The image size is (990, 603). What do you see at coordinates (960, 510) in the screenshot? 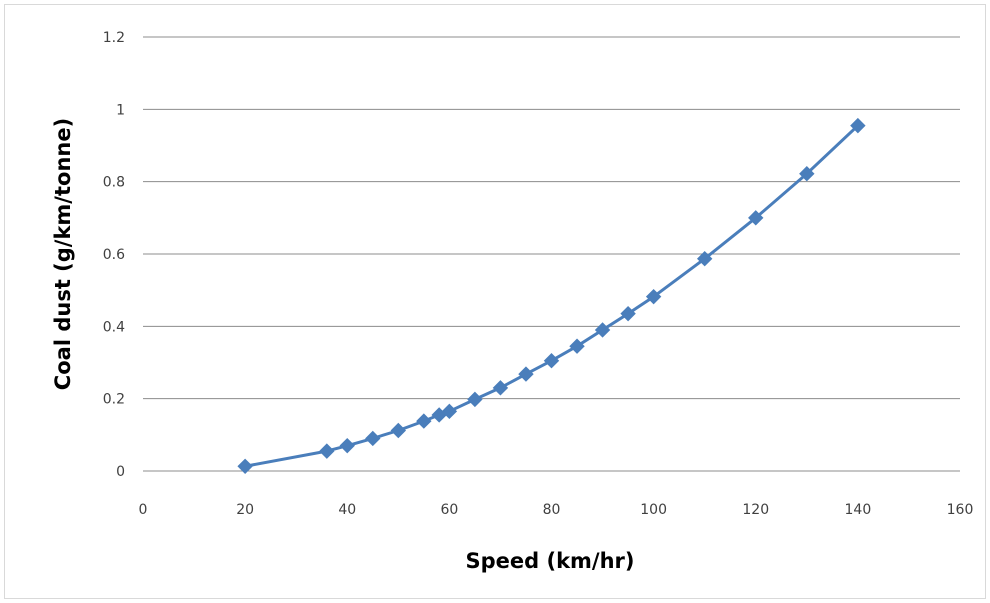
I see `x-tick-label: 160` at bounding box center [960, 510].